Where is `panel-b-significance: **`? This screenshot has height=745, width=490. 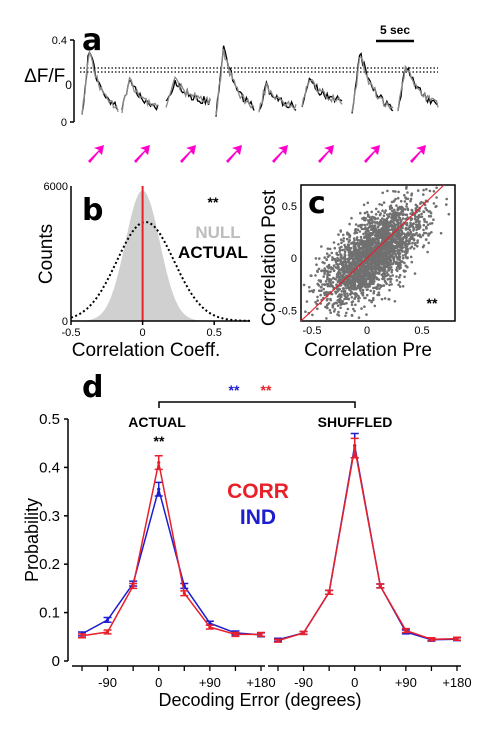
panel-b-significance: ** is located at coordinates (213, 202).